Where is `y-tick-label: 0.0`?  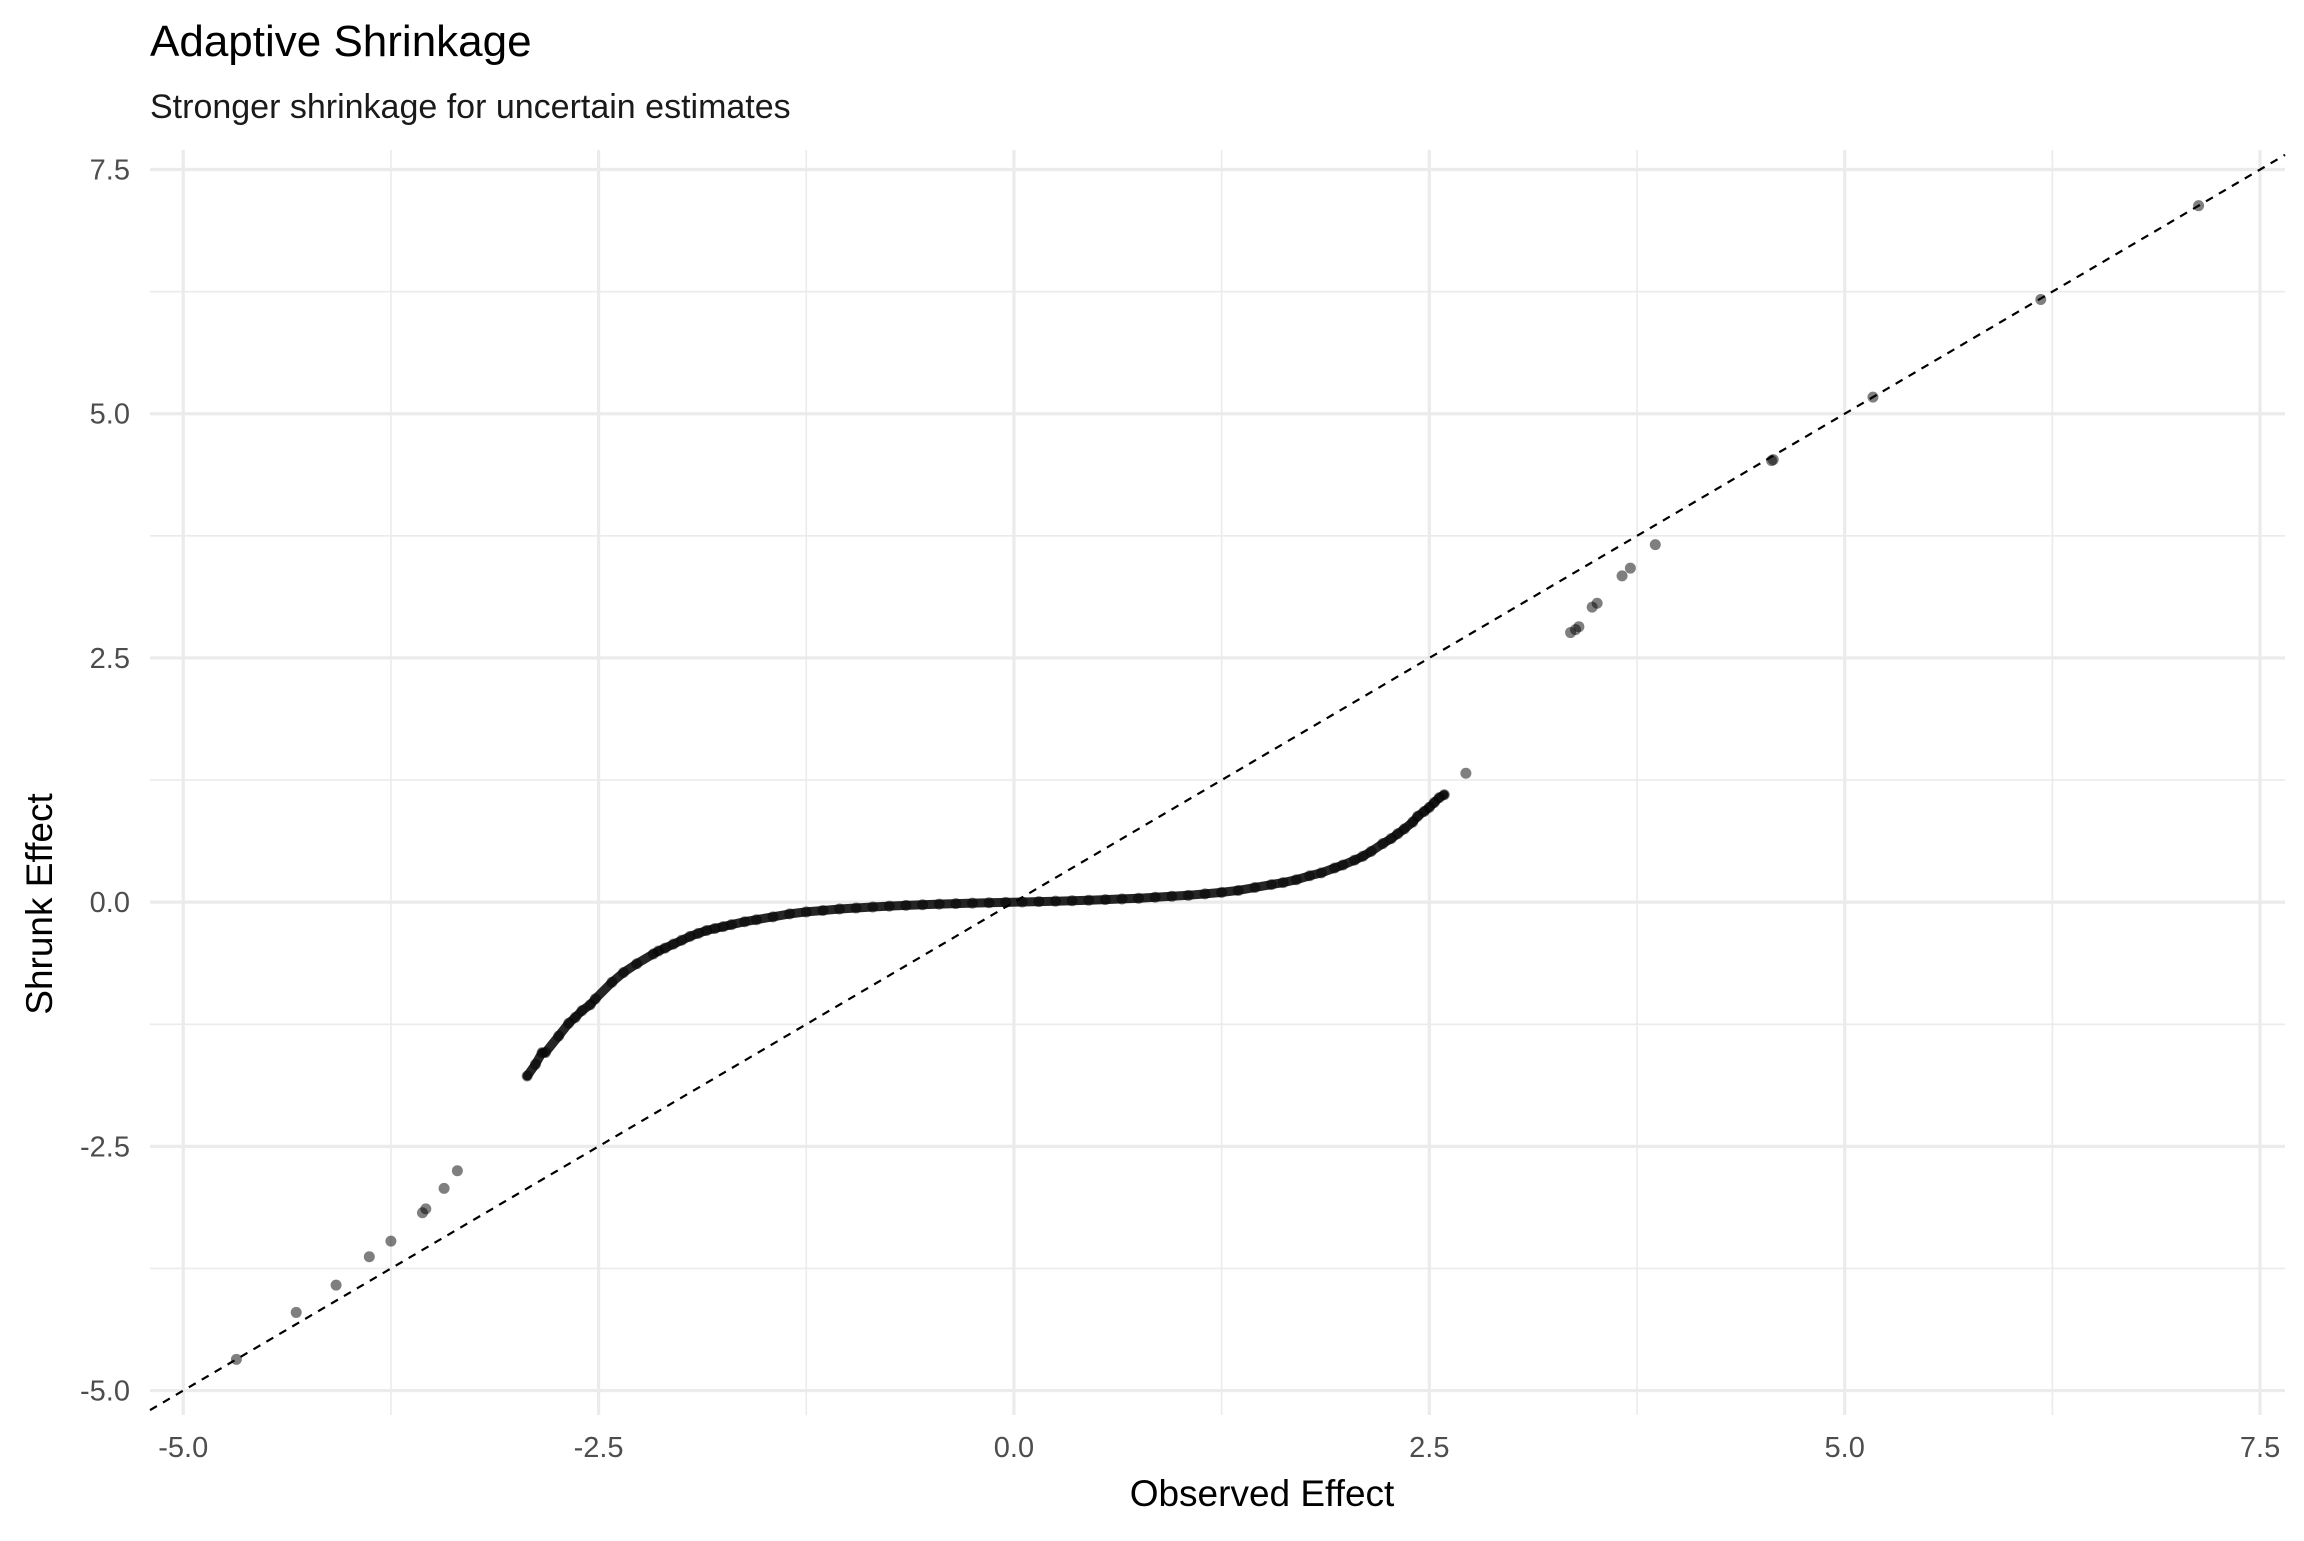 y-tick-label: 0.0 is located at coordinates (110, 903).